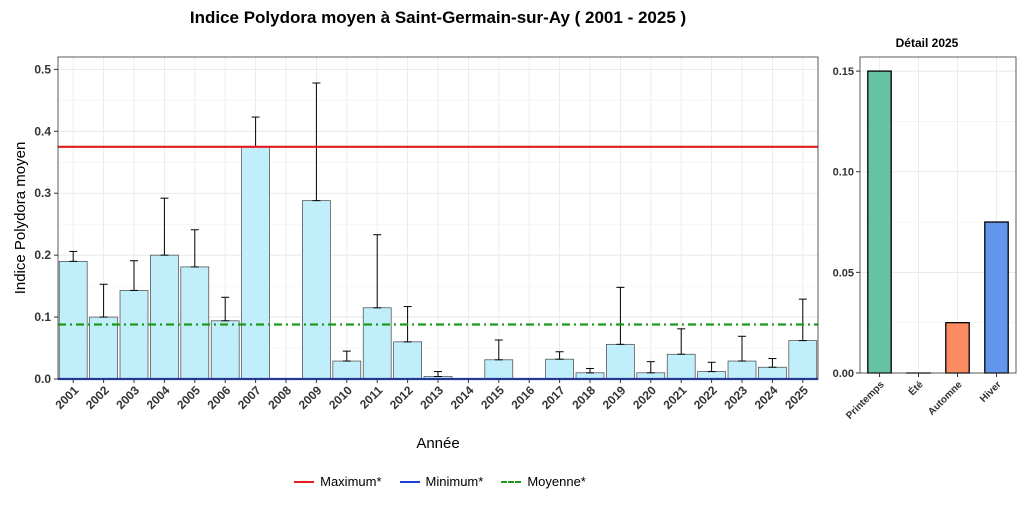  I want to click on bar-2015, so click(499, 369).